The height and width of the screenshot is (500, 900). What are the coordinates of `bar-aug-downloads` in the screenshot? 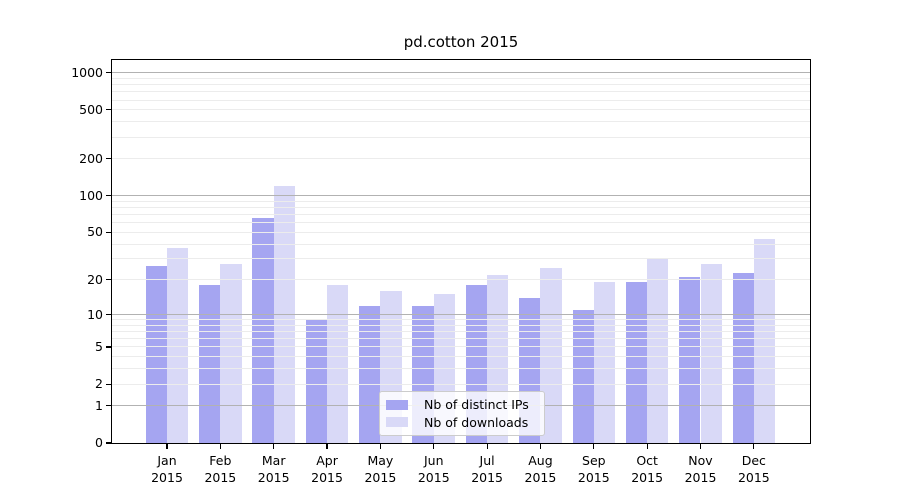 It's located at (551, 355).